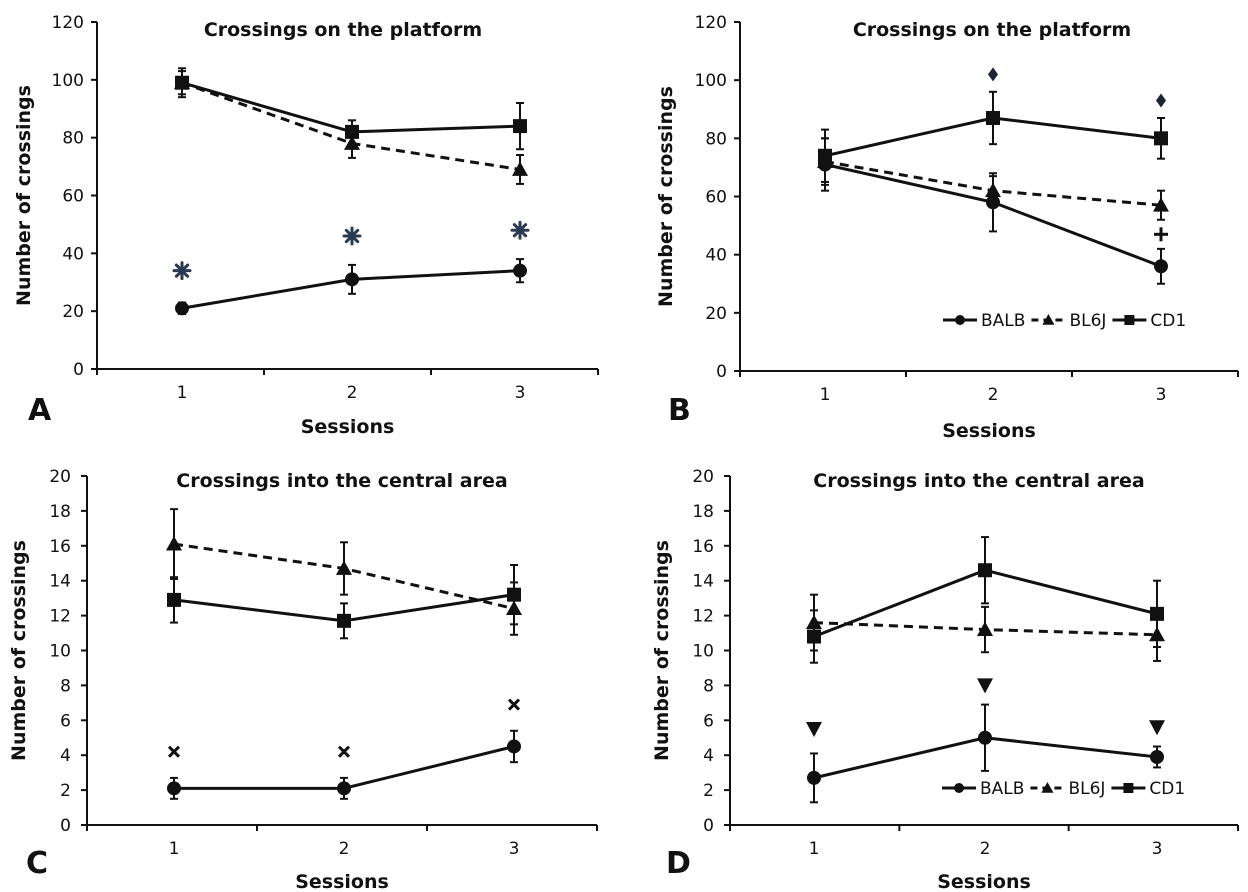 This screenshot has height=892, width=1248. I want to click on legend-marker-balb, so click(959, 788).